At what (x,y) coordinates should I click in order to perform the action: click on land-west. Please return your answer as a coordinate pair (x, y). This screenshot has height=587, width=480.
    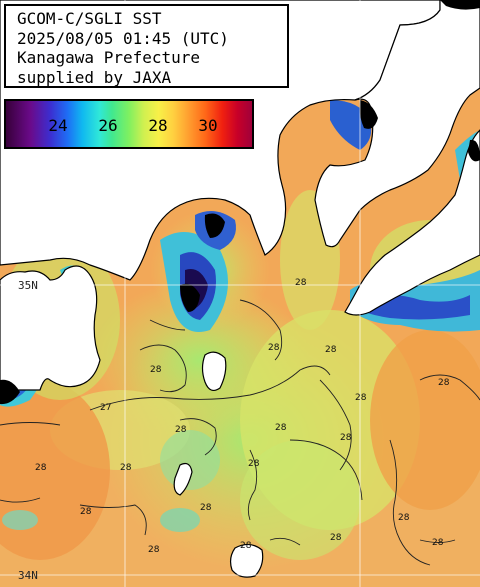
    Looking at the image, I should click on (50, 328).